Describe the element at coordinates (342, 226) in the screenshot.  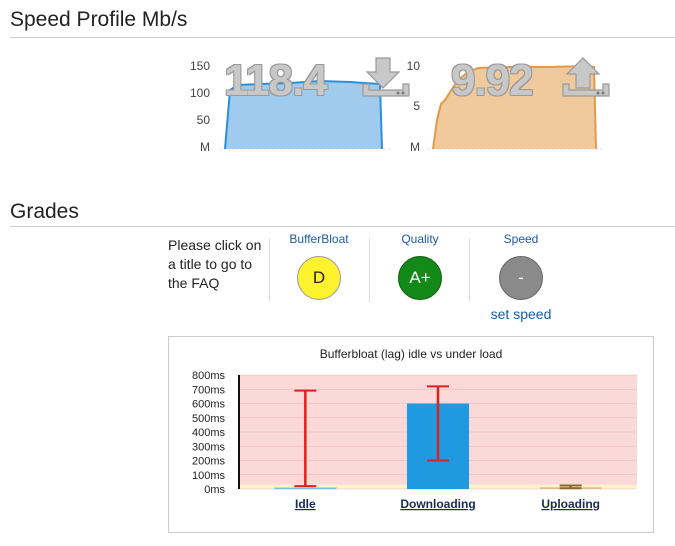
I see `grades-divider` at that location.